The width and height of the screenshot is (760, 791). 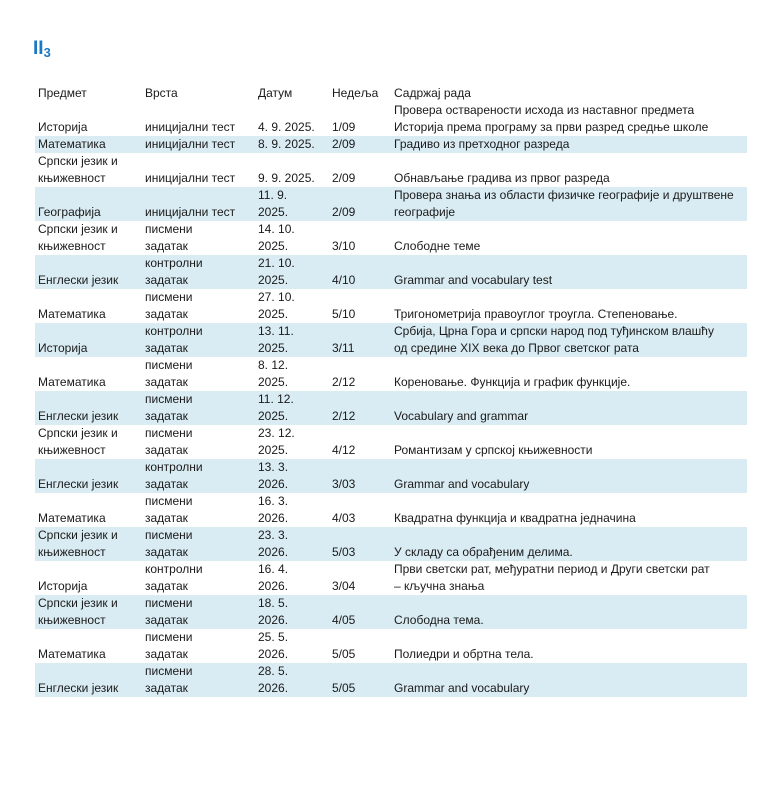 I want to click on cell-date: 16. 3. 2026., so click(x=273, y=509).